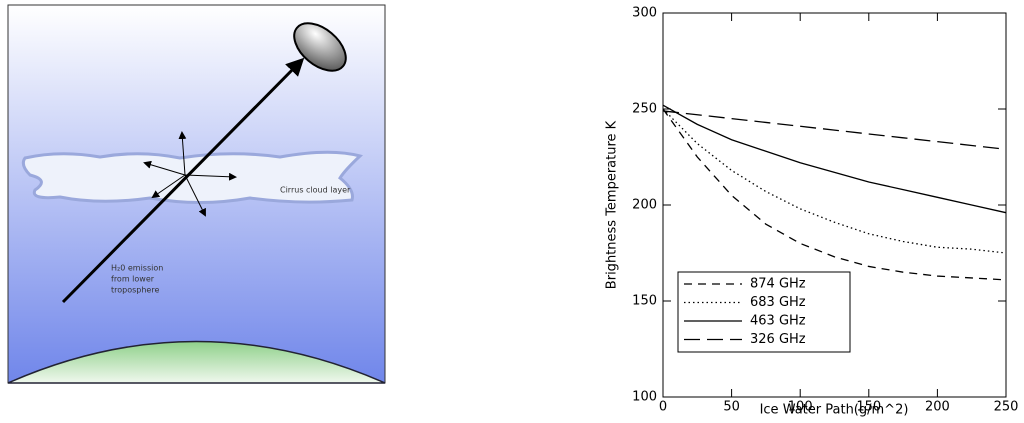  What do you see at coordinates (778, 284) in the screenshot?
I see `legend-label: 874 GHz` at bounding box center [778, 284].